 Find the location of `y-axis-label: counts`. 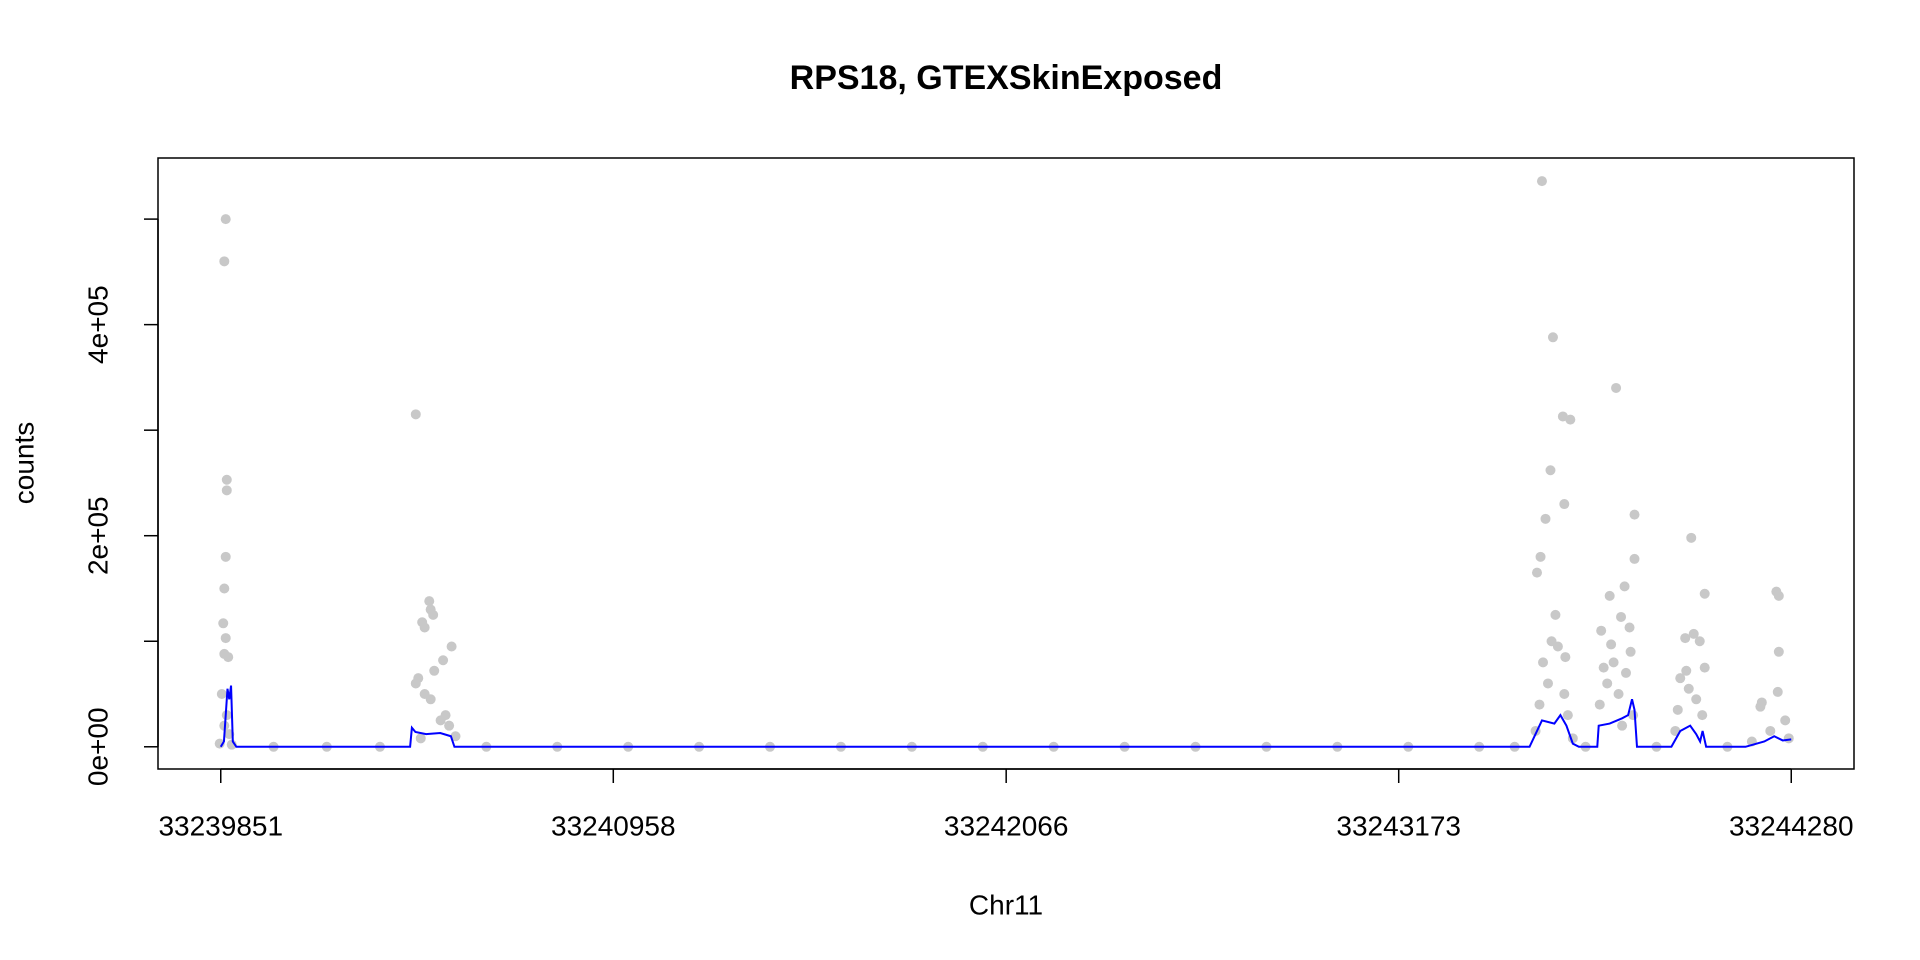

y-axis-label: counts is located at coordinates (23, 463).